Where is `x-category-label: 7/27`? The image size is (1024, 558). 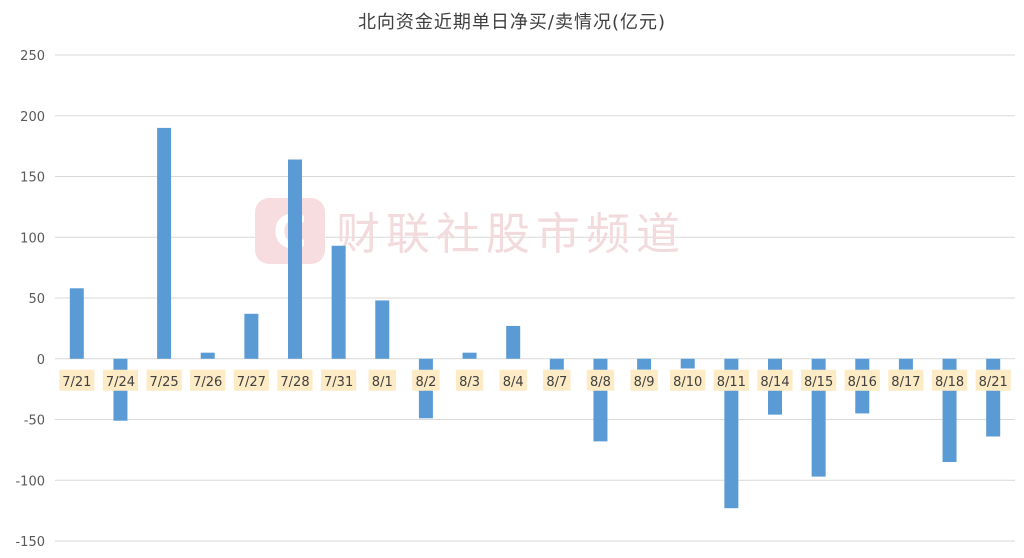 x-category-label: 7/27 is located at coordinates (251, 382).